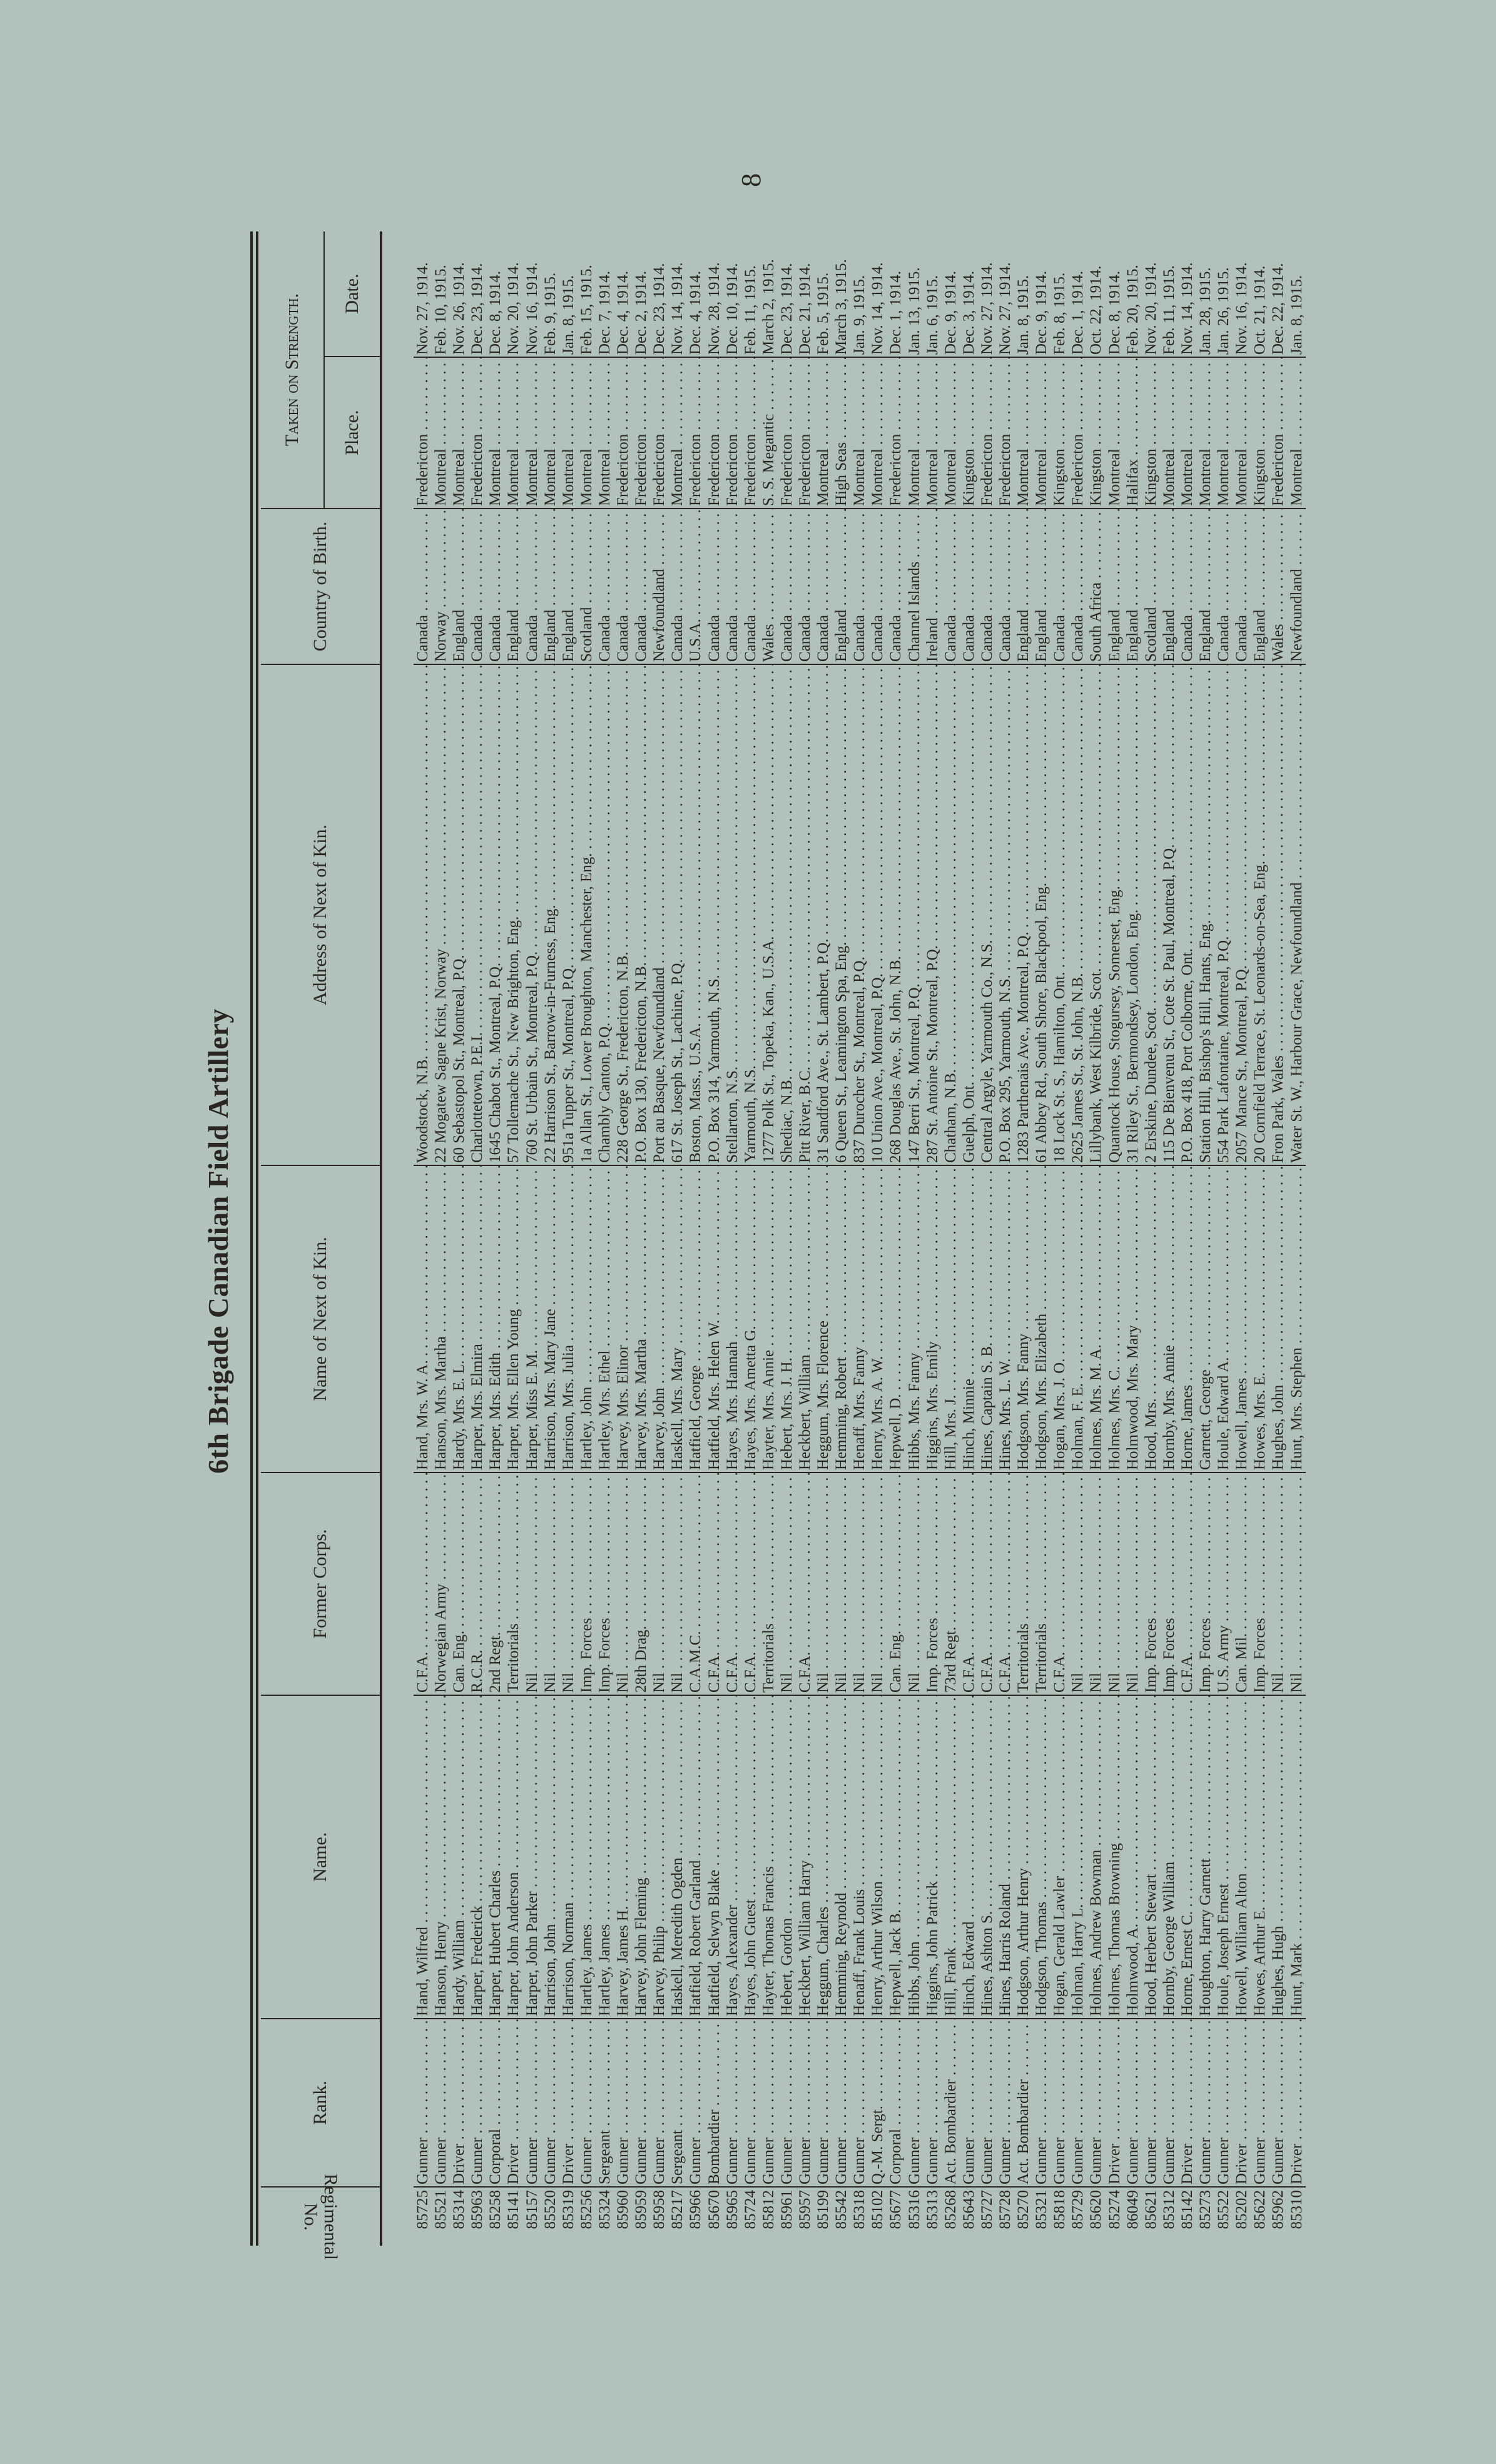 Image resolution: width=1496 pixels, height=2464 pixels. I want to click on cell-regimental-no: 85812, so click(768, 2209).